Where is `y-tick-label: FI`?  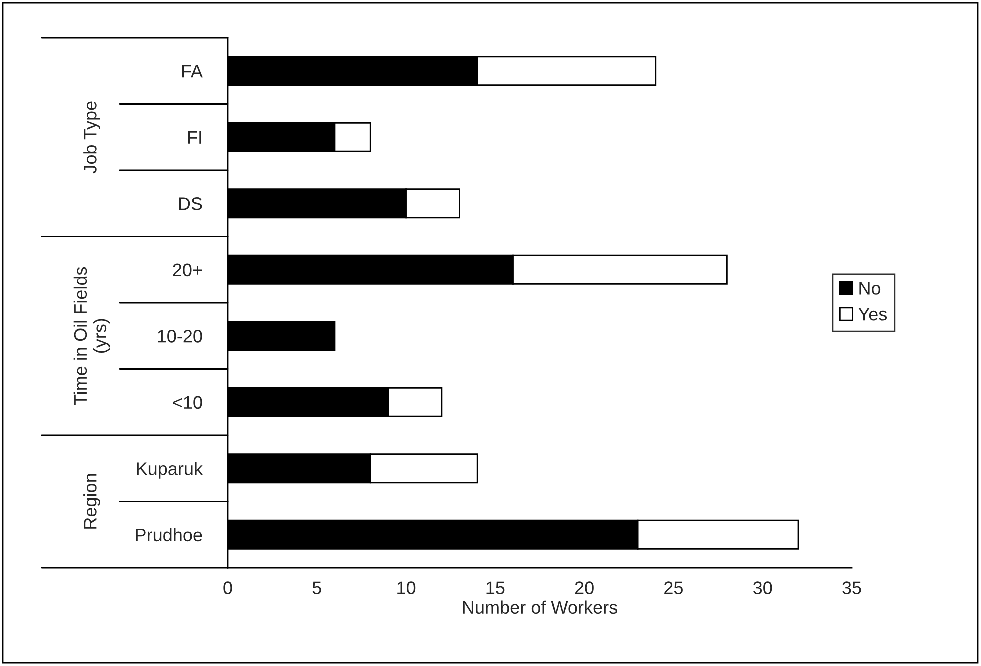 y-tick-label: FI is located at coordinates (195, 137).